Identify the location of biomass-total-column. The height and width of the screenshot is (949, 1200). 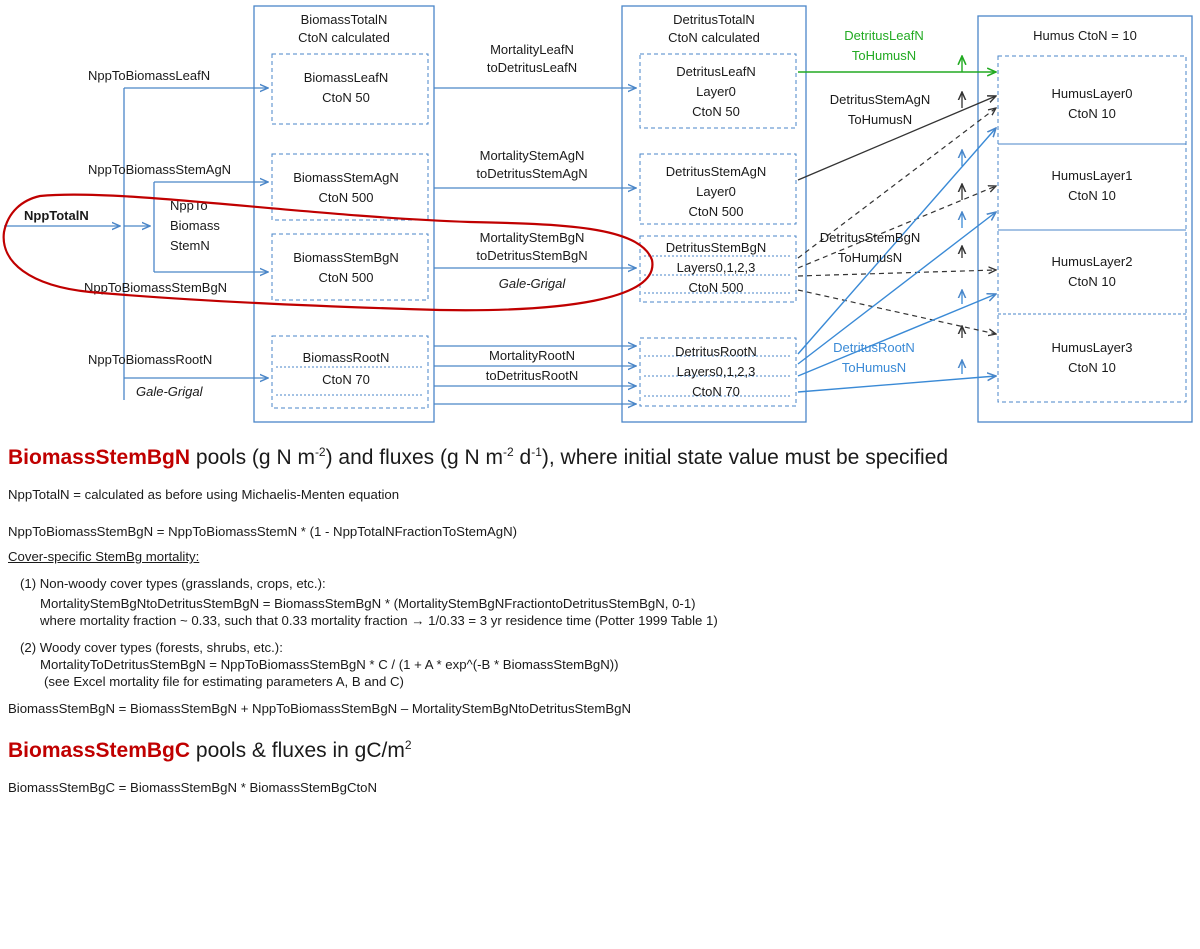
(344, 214).